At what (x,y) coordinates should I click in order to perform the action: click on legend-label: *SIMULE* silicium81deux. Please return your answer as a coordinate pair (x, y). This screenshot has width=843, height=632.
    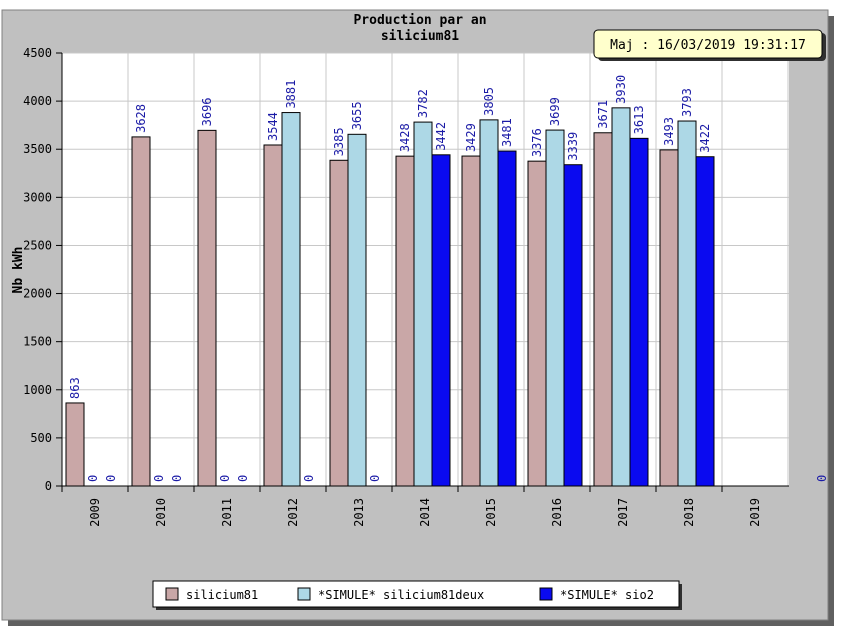
    Looking at the image, I should click on (401, 595).